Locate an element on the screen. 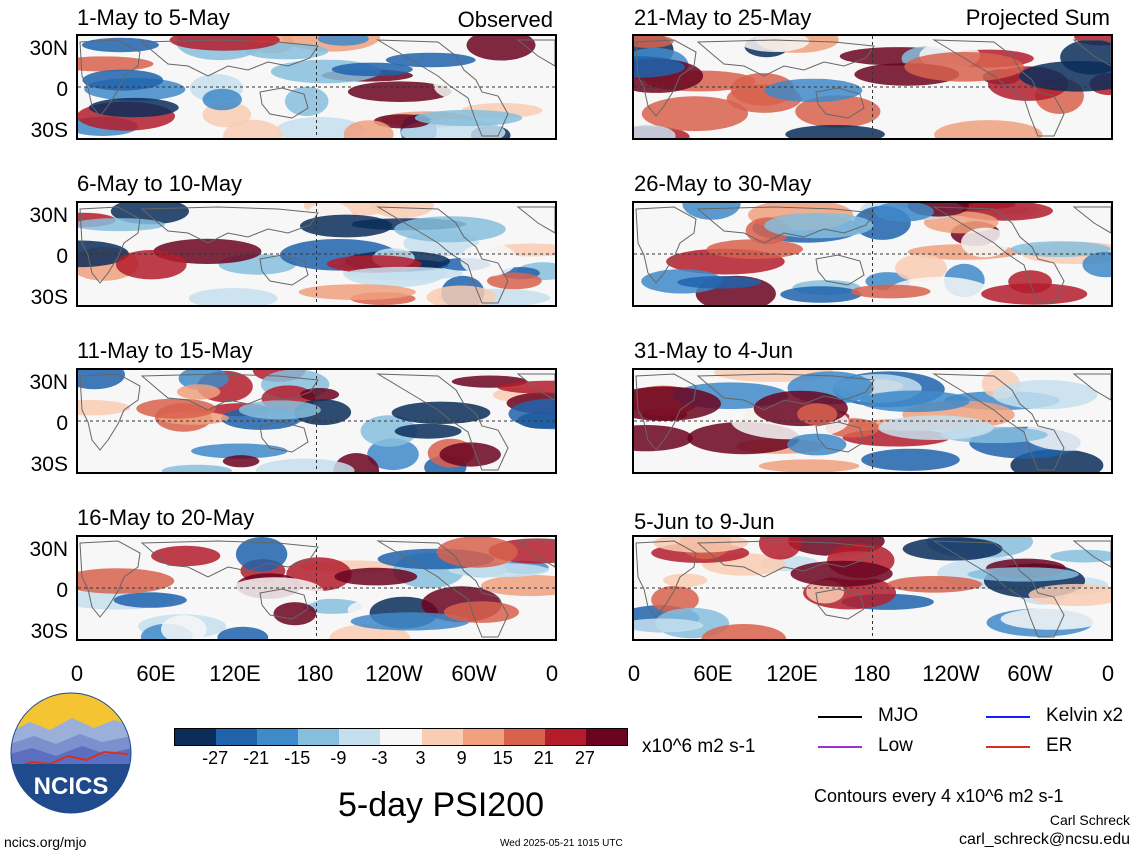  panel-title-left-2: 6-May to 10-May is located at coordinates (160, 183).